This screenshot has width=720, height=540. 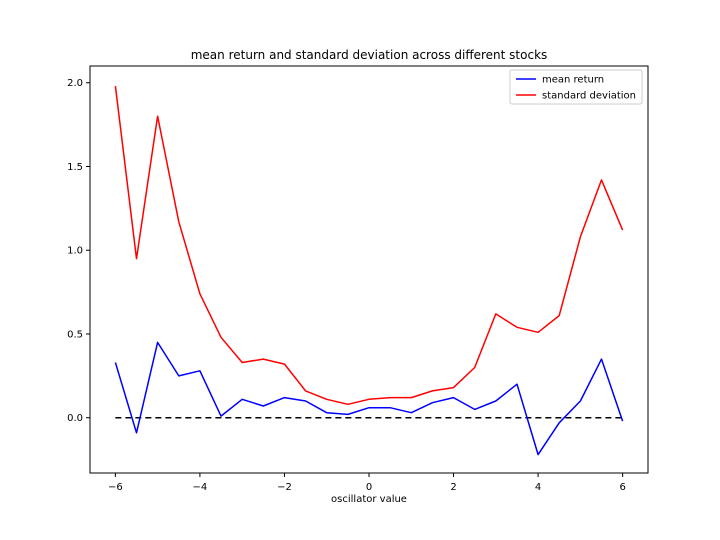 What do you see at coordinates (200, 487) in the screenshot?
I see `x-tick-label: −4` at bounding box center [200, 487].